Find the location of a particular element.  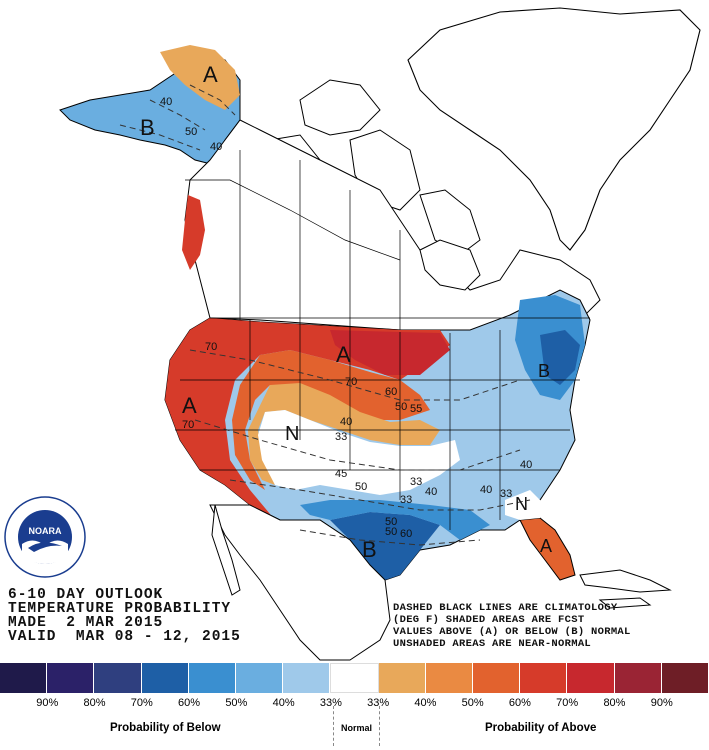

southeast-normal-region is located at coordinates (525, 505).